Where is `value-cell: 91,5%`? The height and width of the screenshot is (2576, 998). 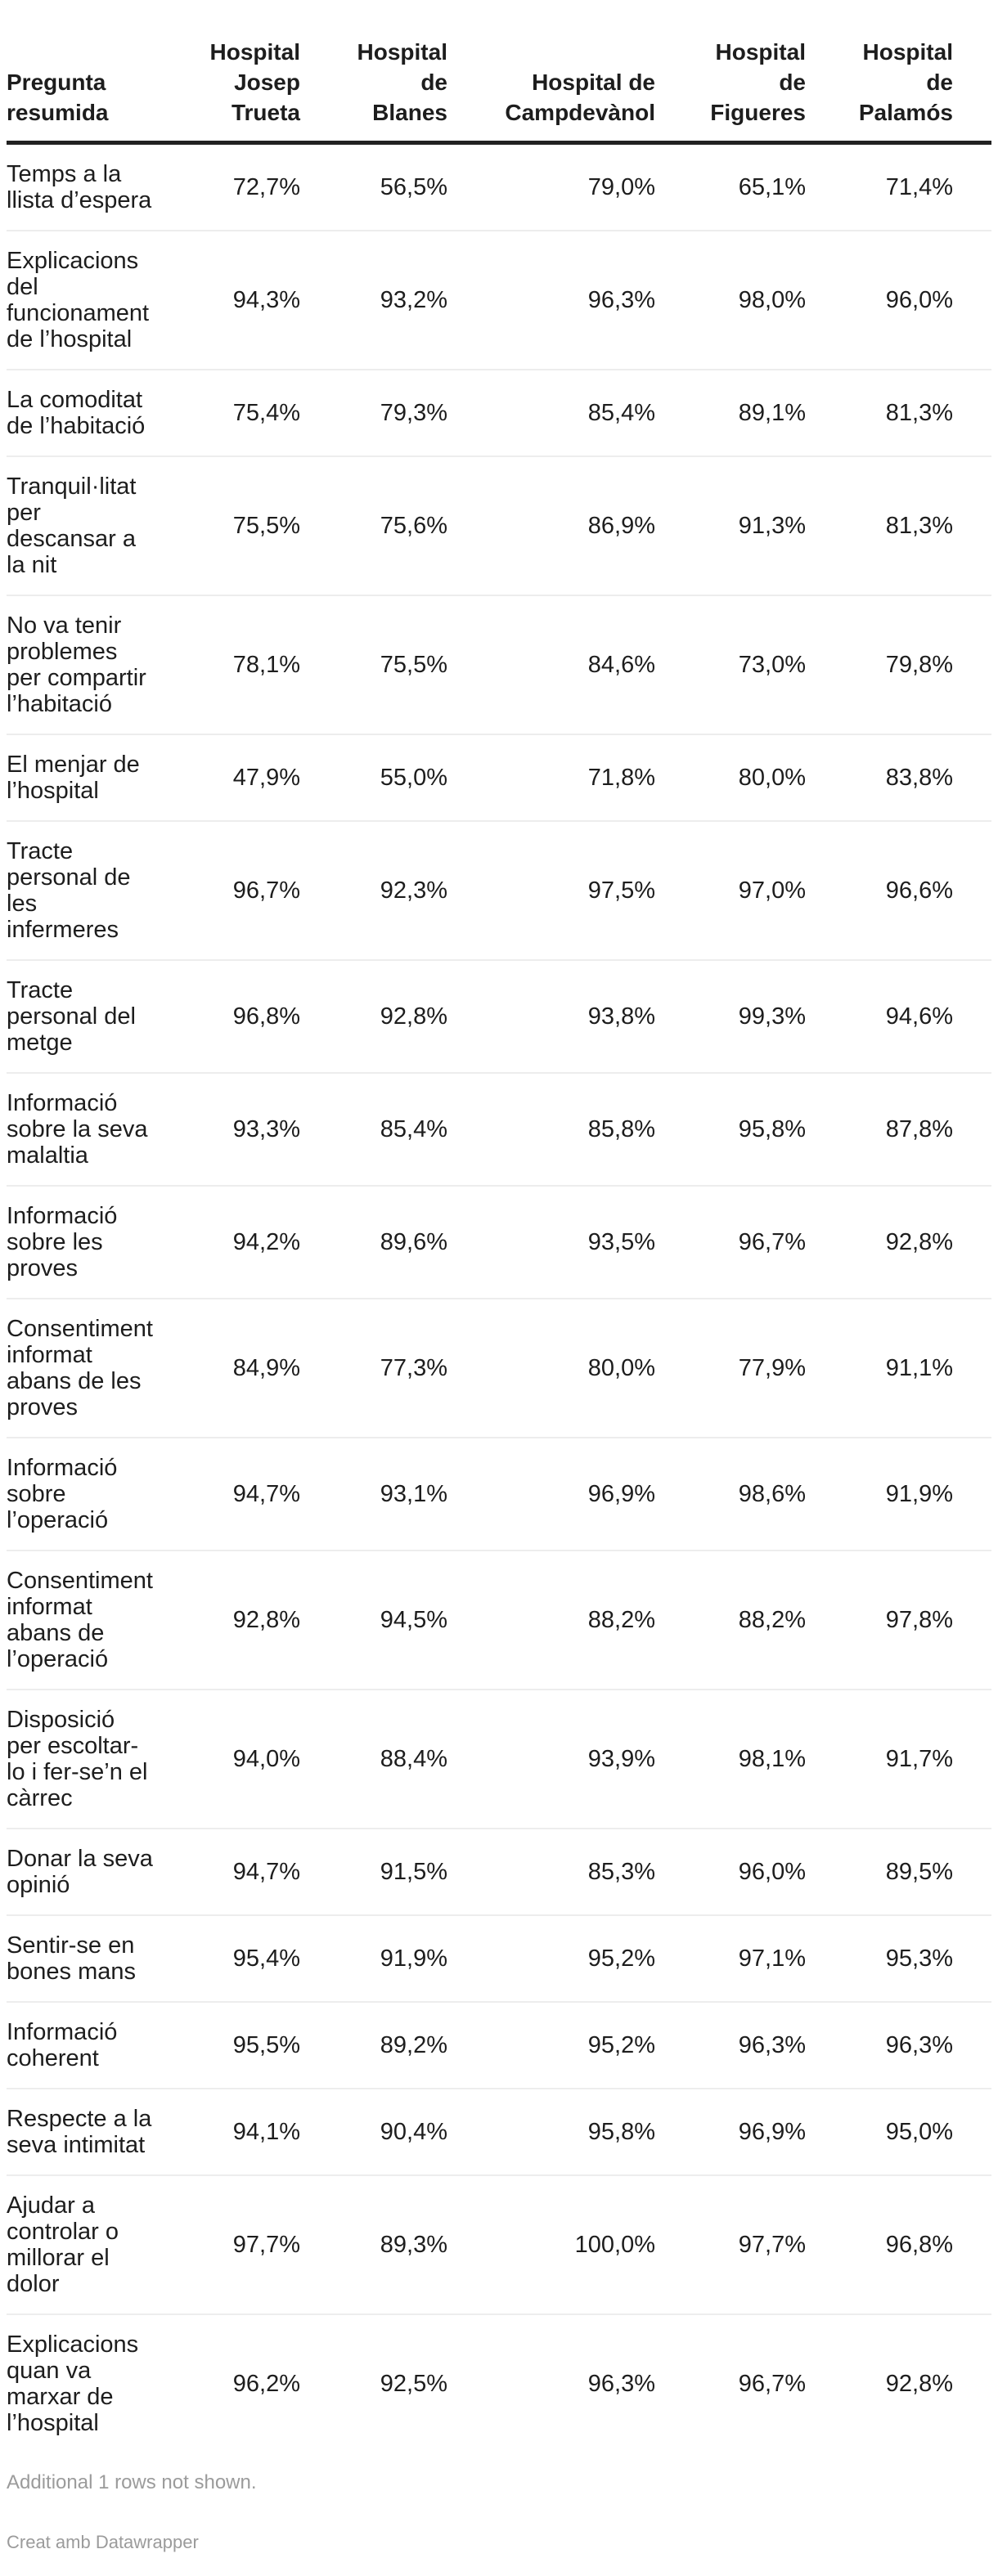
value-cell: 91,5% is located at coordinates (382, 1872).